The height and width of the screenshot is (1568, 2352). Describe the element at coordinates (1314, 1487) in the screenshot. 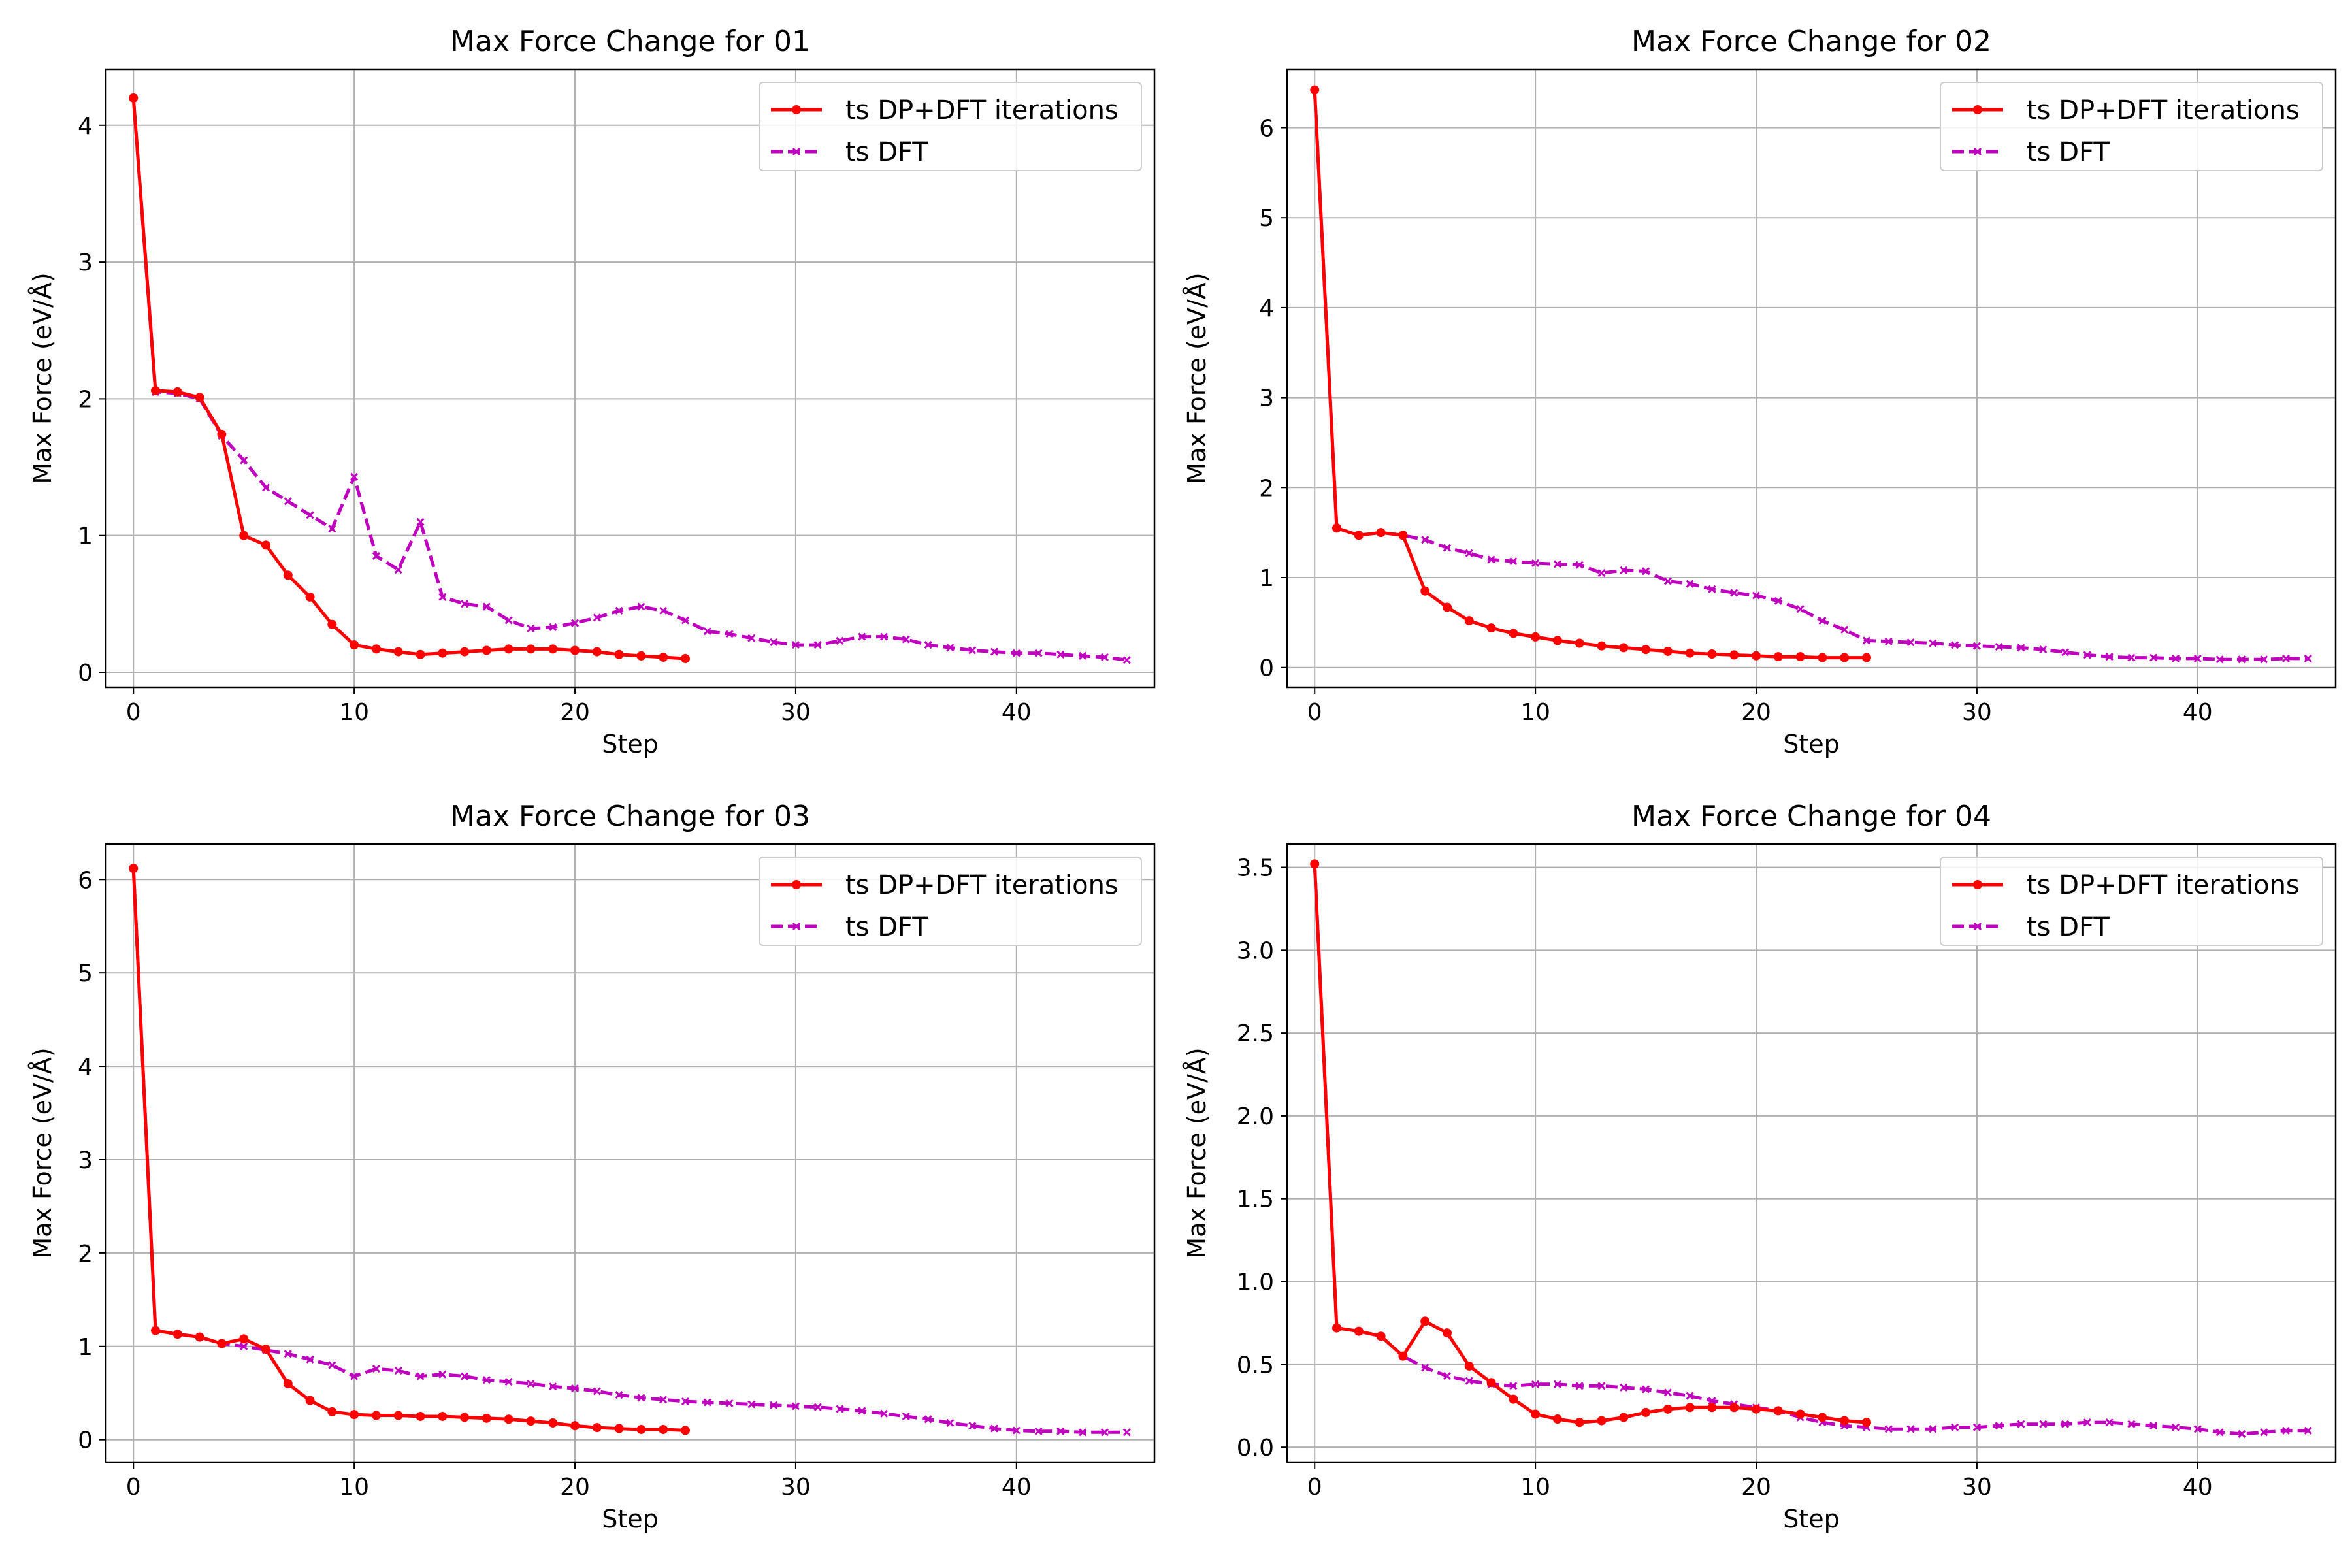

I see `x-tick-label: 0` at that location.